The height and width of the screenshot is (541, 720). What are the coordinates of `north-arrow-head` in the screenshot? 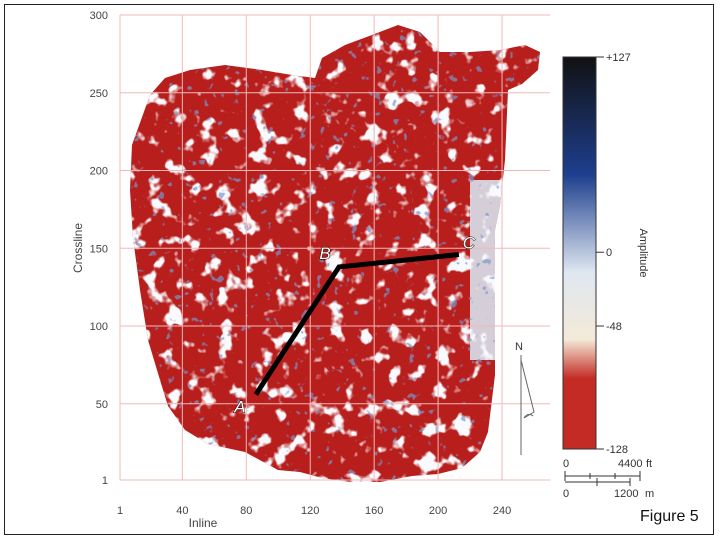 It's located at (527, 389).